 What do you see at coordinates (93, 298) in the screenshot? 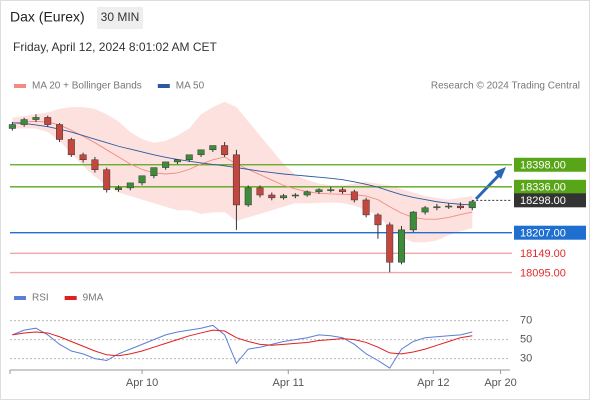
I see `legend-label: 9MA` at bounding box center [93, 298].